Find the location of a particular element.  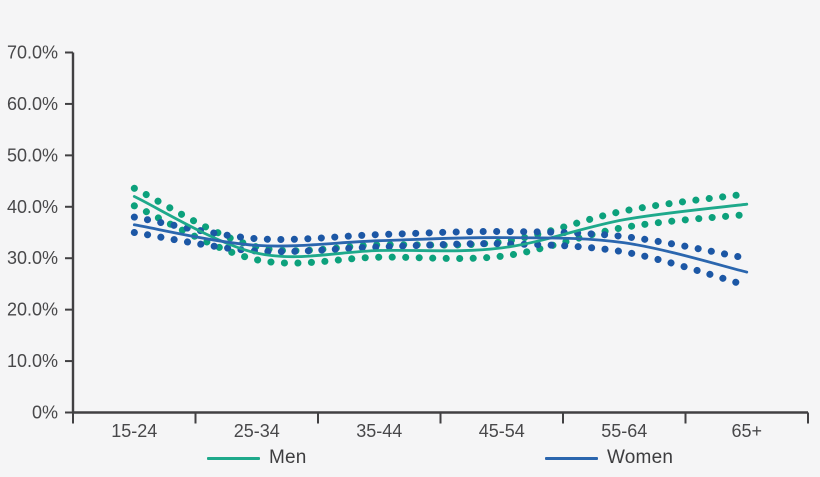

men-legend-swatch is located at coordinates (233, 458).